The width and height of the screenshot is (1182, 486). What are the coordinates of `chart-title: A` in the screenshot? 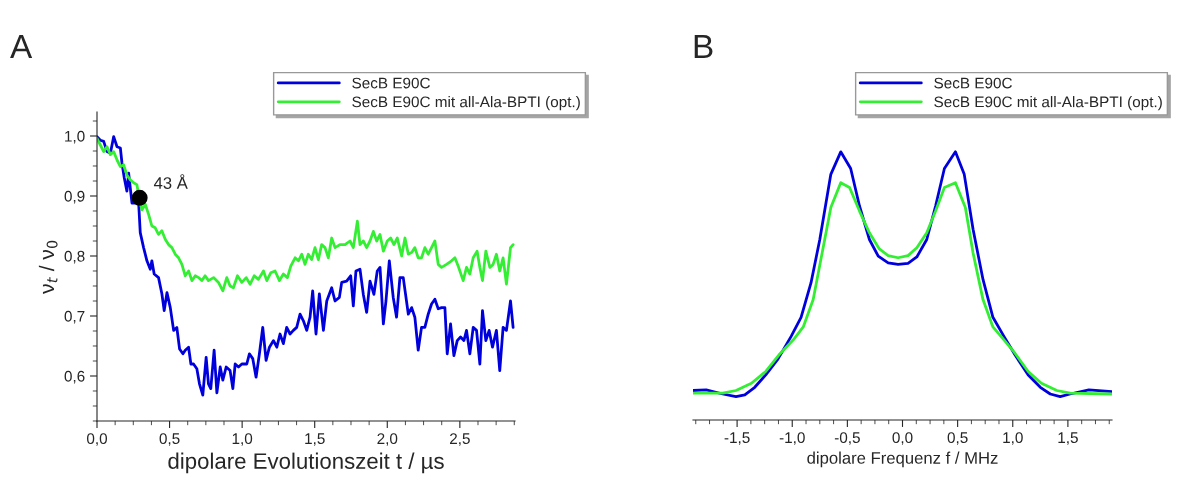 It's located at (21, 46).